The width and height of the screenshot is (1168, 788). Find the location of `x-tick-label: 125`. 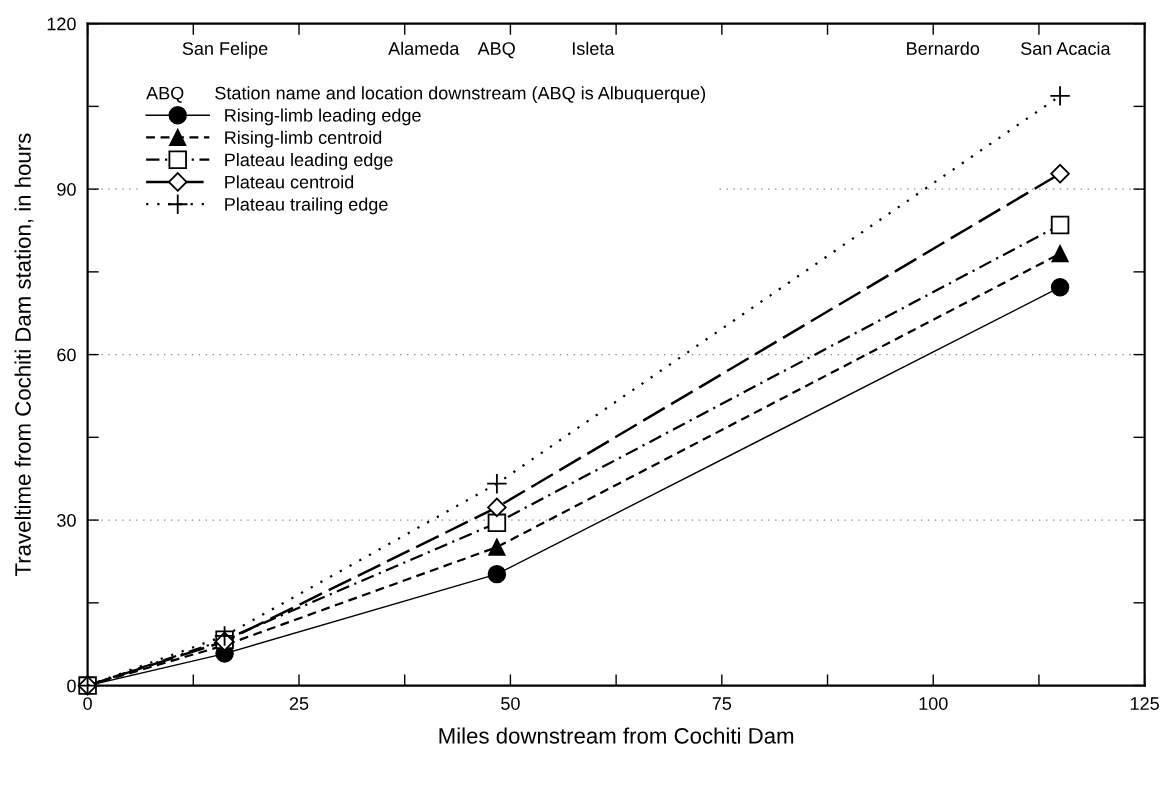

x-tick-label: 125 is located at coordinates (1144, 703).